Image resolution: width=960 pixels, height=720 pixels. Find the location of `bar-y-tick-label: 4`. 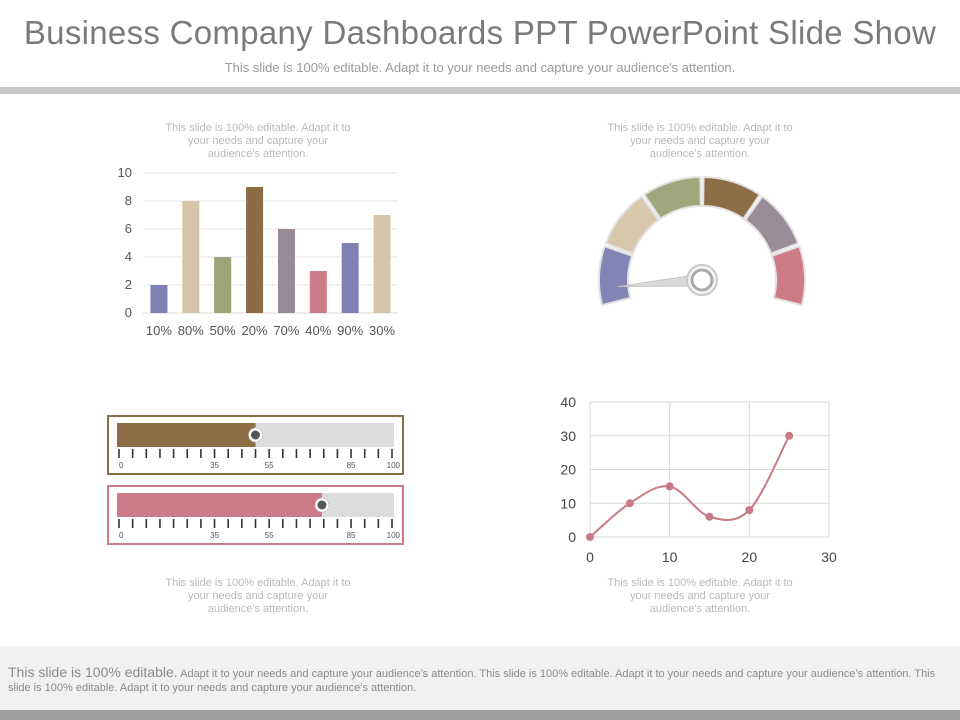

bar-y-tick-label: 4 is located at coordinates (128, 256).